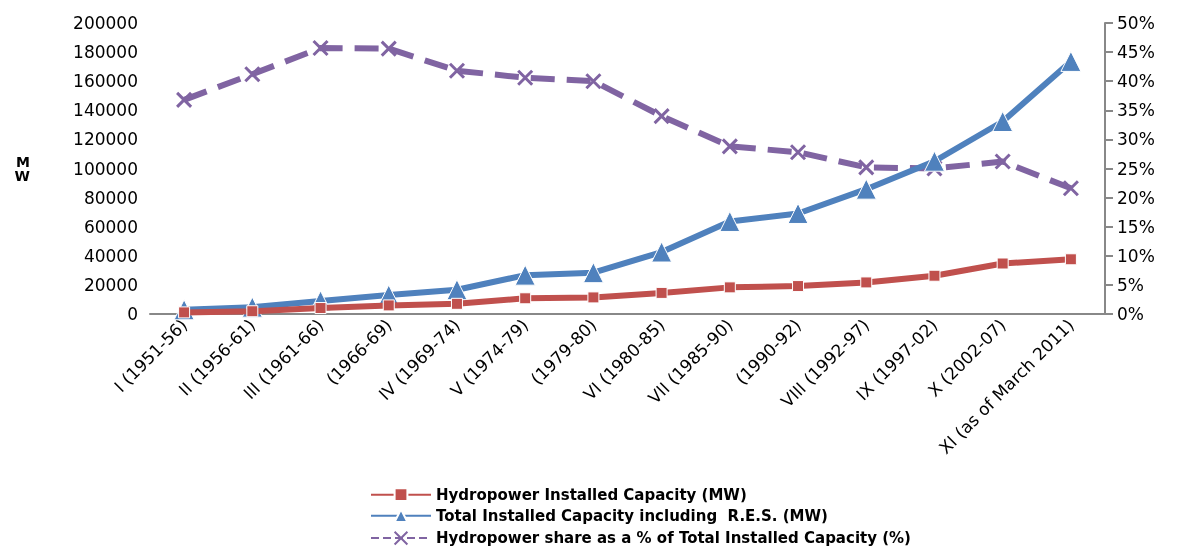 This screenshot has height=554, width=1178. Describe the element at coordinates (1136, 23) in the screenshot. I see `y2-tick-label: 50%` at that location.